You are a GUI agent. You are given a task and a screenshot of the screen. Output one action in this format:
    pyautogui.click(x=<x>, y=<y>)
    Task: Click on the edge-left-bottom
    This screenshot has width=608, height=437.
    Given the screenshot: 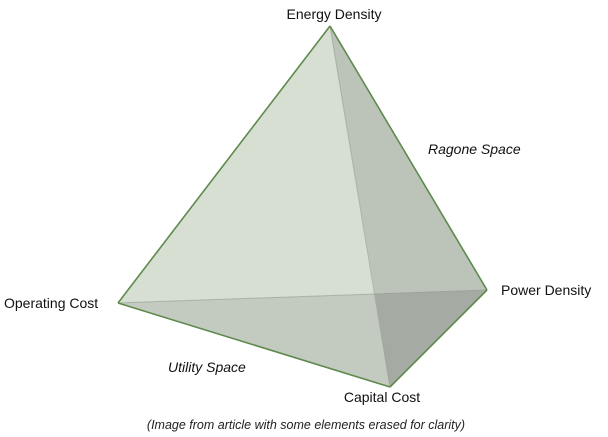 What is the action you would take?
    pyautogui.click(x=254, y=345)
    